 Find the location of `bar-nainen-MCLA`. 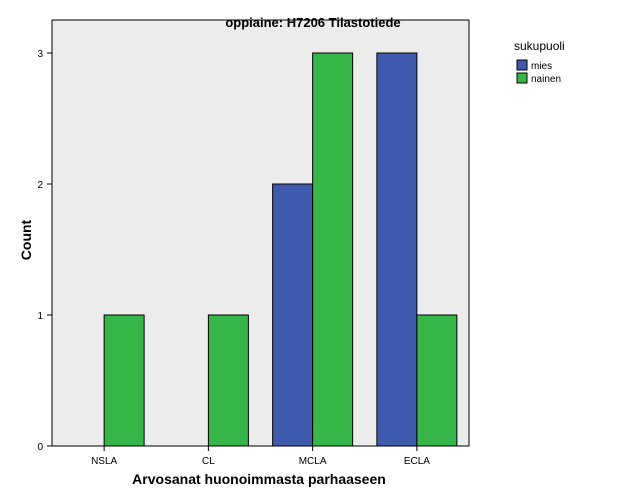

bar-nainen-MCLA is located at coordinates (333, 249).